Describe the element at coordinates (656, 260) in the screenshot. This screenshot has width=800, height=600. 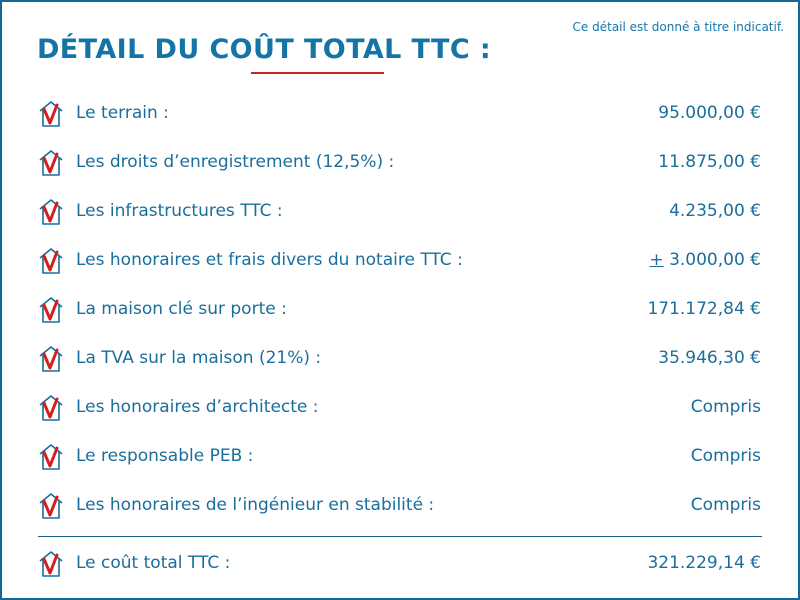
I see `plus-minus-sign: +` at that location.